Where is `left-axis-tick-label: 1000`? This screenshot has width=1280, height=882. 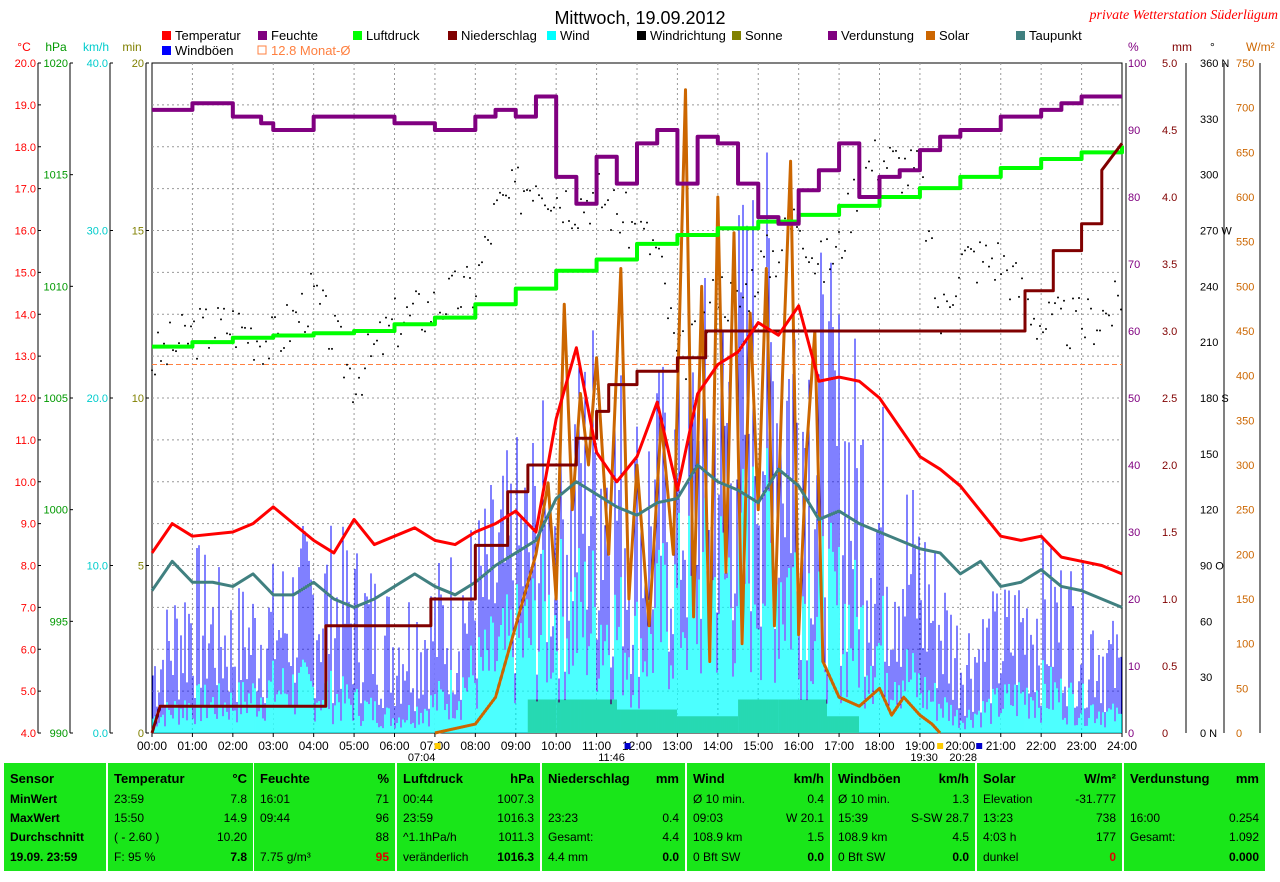 left-axis-tick-label: 1000 is located at coordinates (56, 511).